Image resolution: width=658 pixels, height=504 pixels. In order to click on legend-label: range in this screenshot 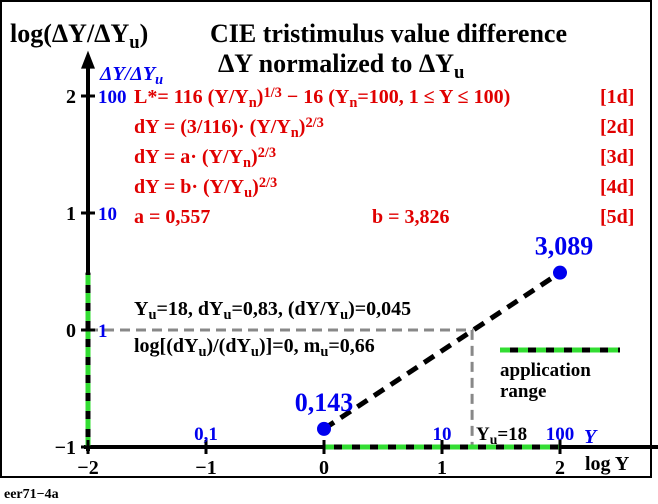, I will do `click(523, 391)`.